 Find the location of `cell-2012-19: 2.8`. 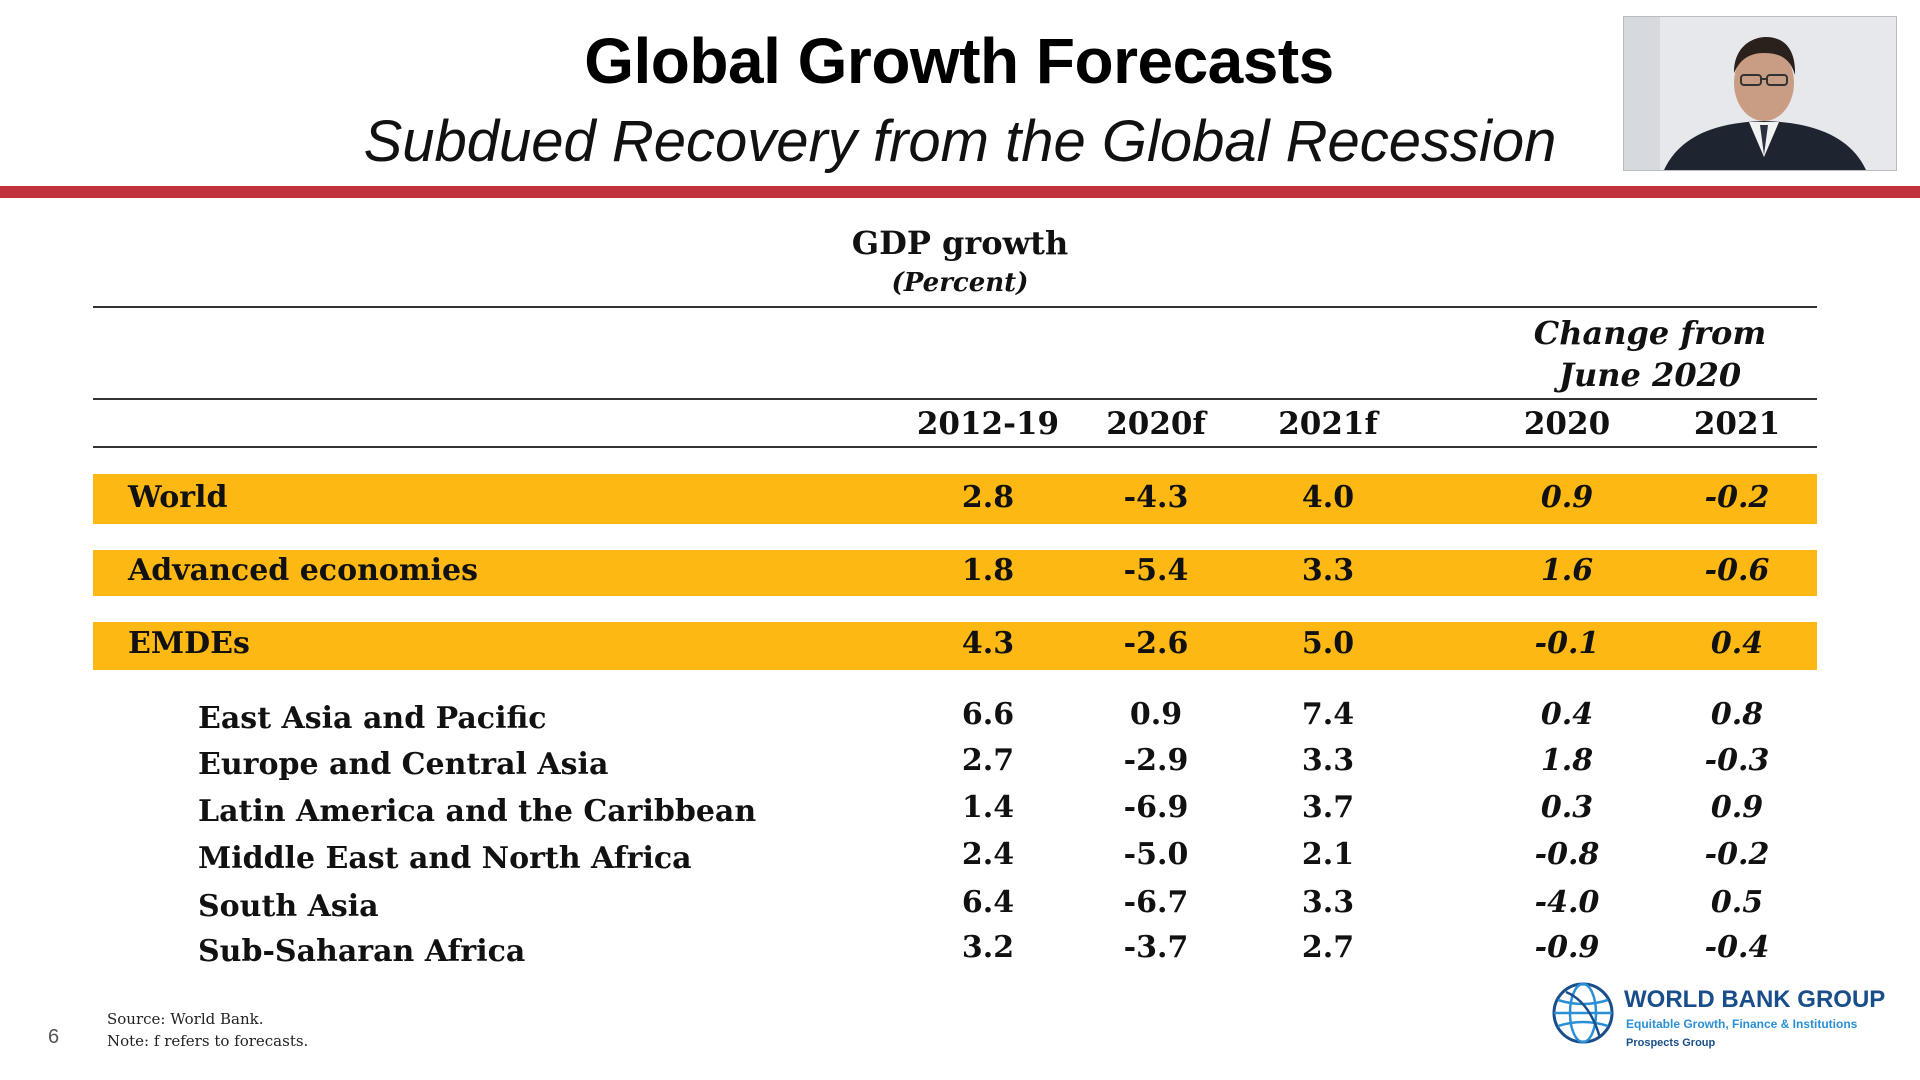

cell-2012-19: 2.8 is located at coordinates (988, 497).